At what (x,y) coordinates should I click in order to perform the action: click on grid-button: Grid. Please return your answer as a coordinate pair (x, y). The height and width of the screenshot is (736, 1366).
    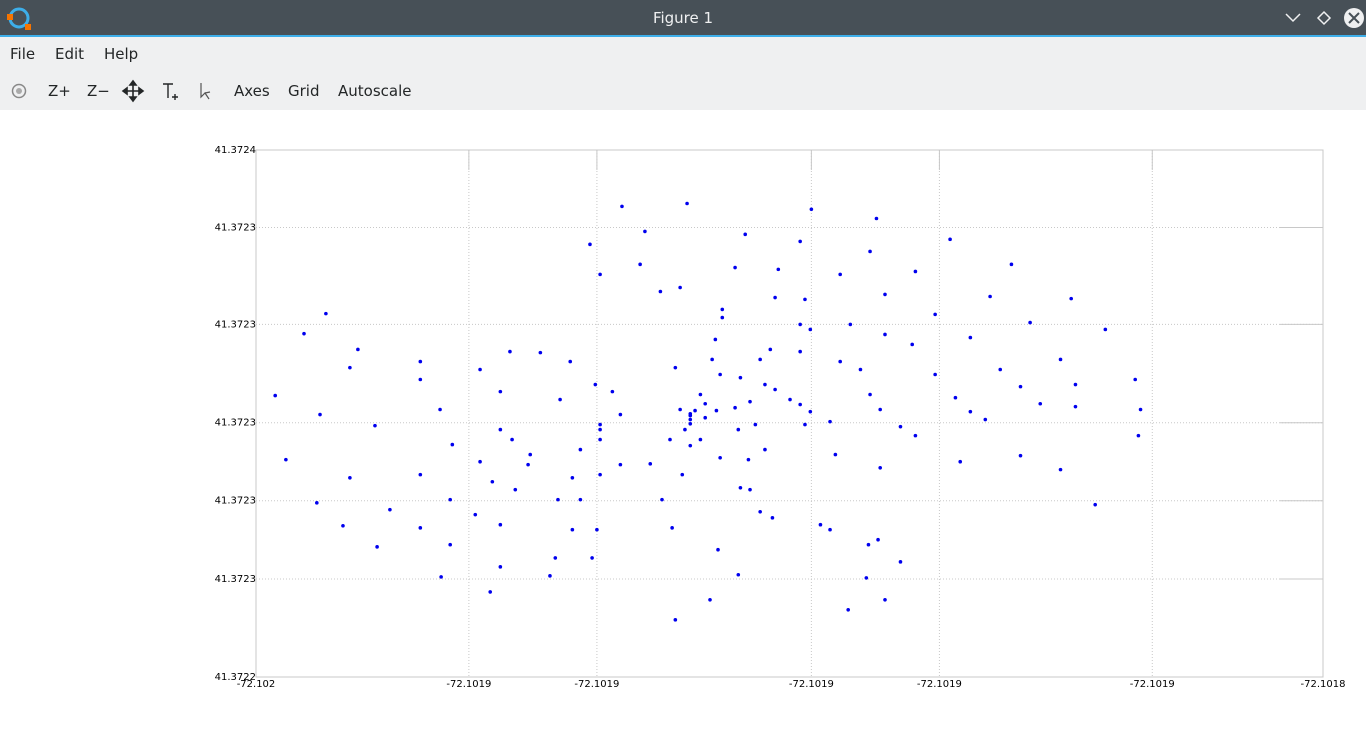
    Looking at the image, I should click on (304, 91).